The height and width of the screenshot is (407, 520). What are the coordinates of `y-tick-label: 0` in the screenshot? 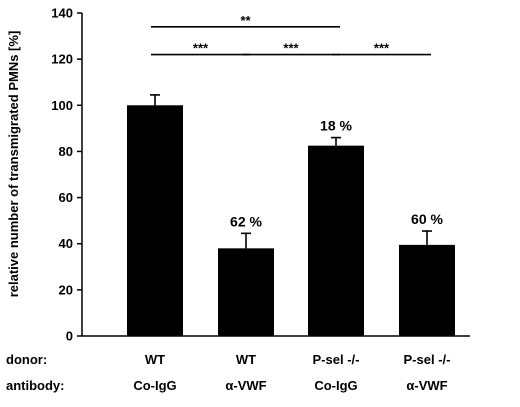 It's located at (69, 336).